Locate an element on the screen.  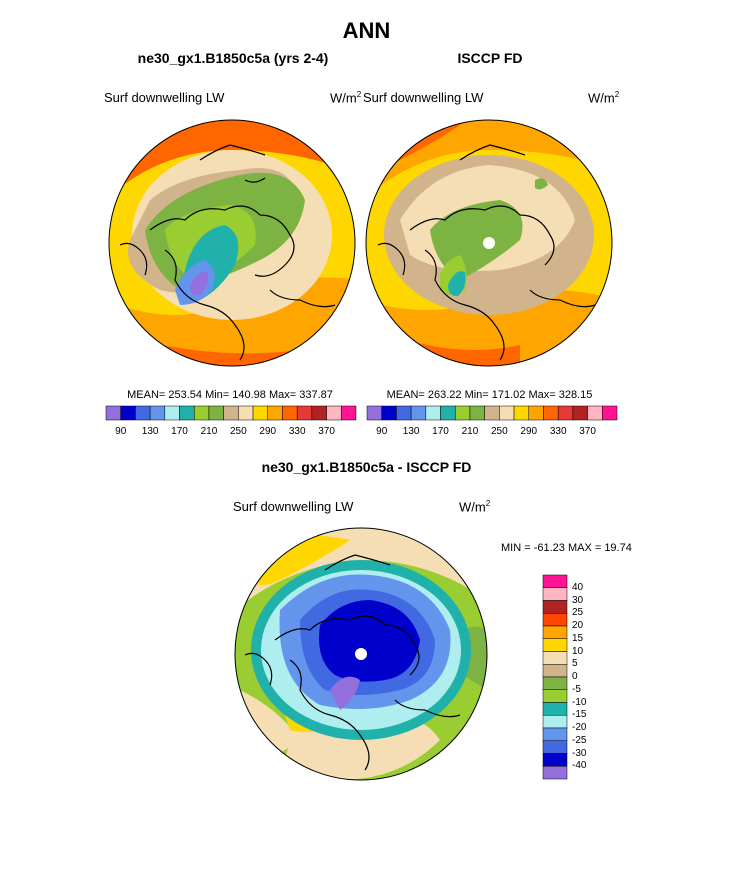
diff-colorbar is located at coordinates (555, 677).